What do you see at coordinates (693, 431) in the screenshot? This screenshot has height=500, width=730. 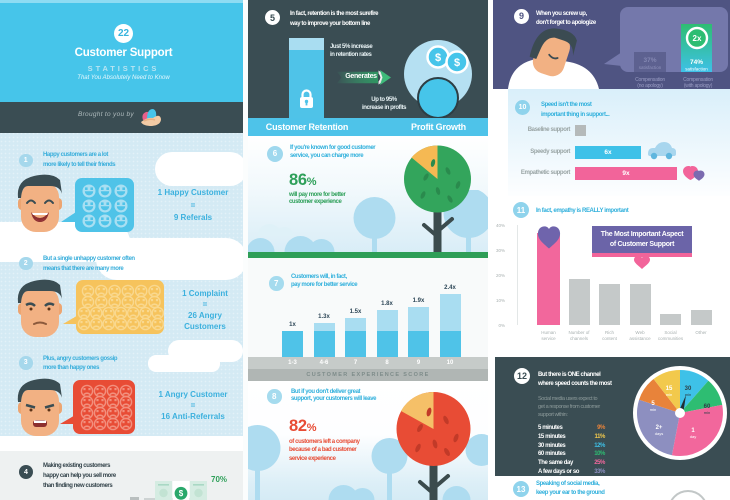 I see `svg-text: 1` at bounding box center [693, 431].